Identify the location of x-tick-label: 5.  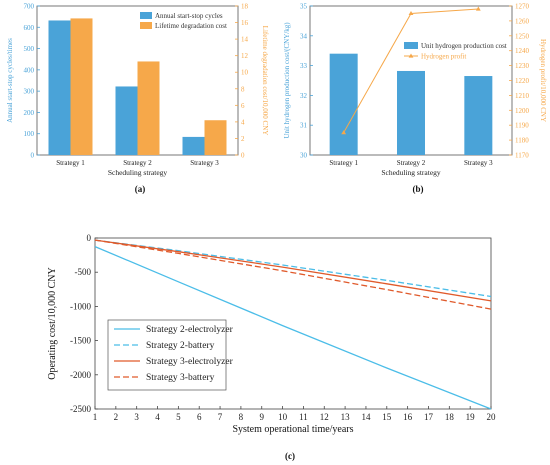
(178, 417).